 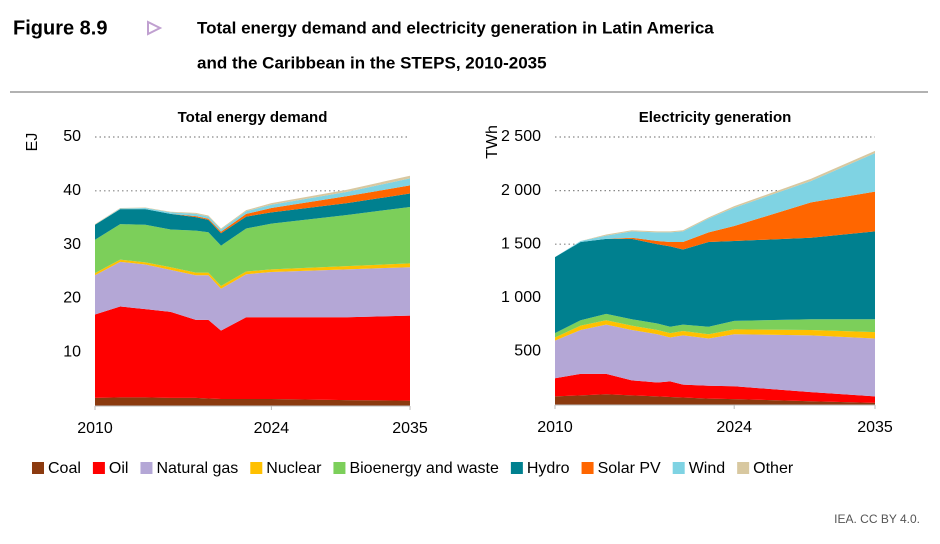 I want to click on y-tick-label: 40, so click(x=72, y=190).